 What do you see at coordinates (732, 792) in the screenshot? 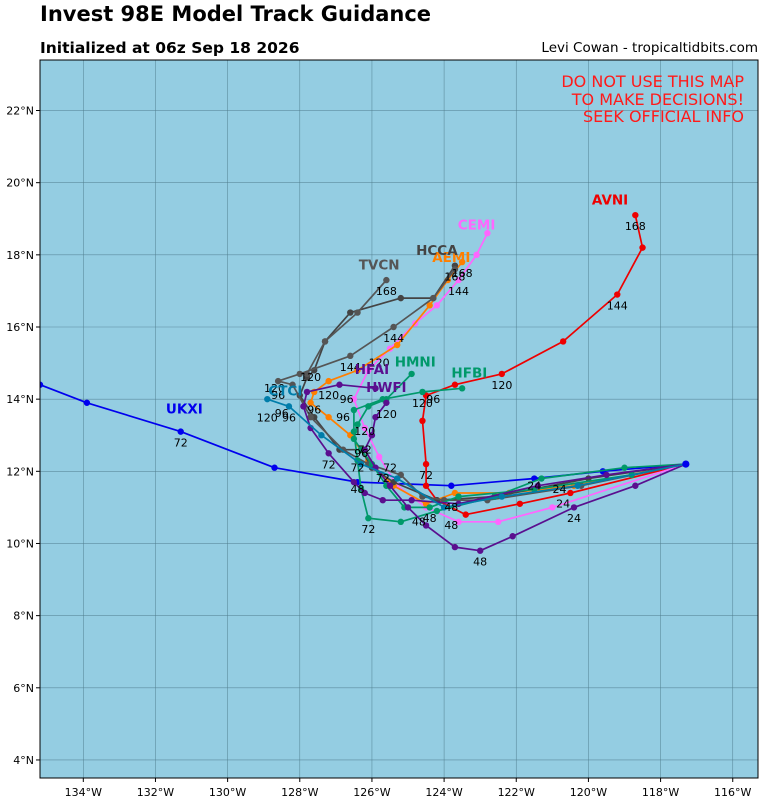
I see `x-tick-label: 116°W` at bounding box center [732, 792].